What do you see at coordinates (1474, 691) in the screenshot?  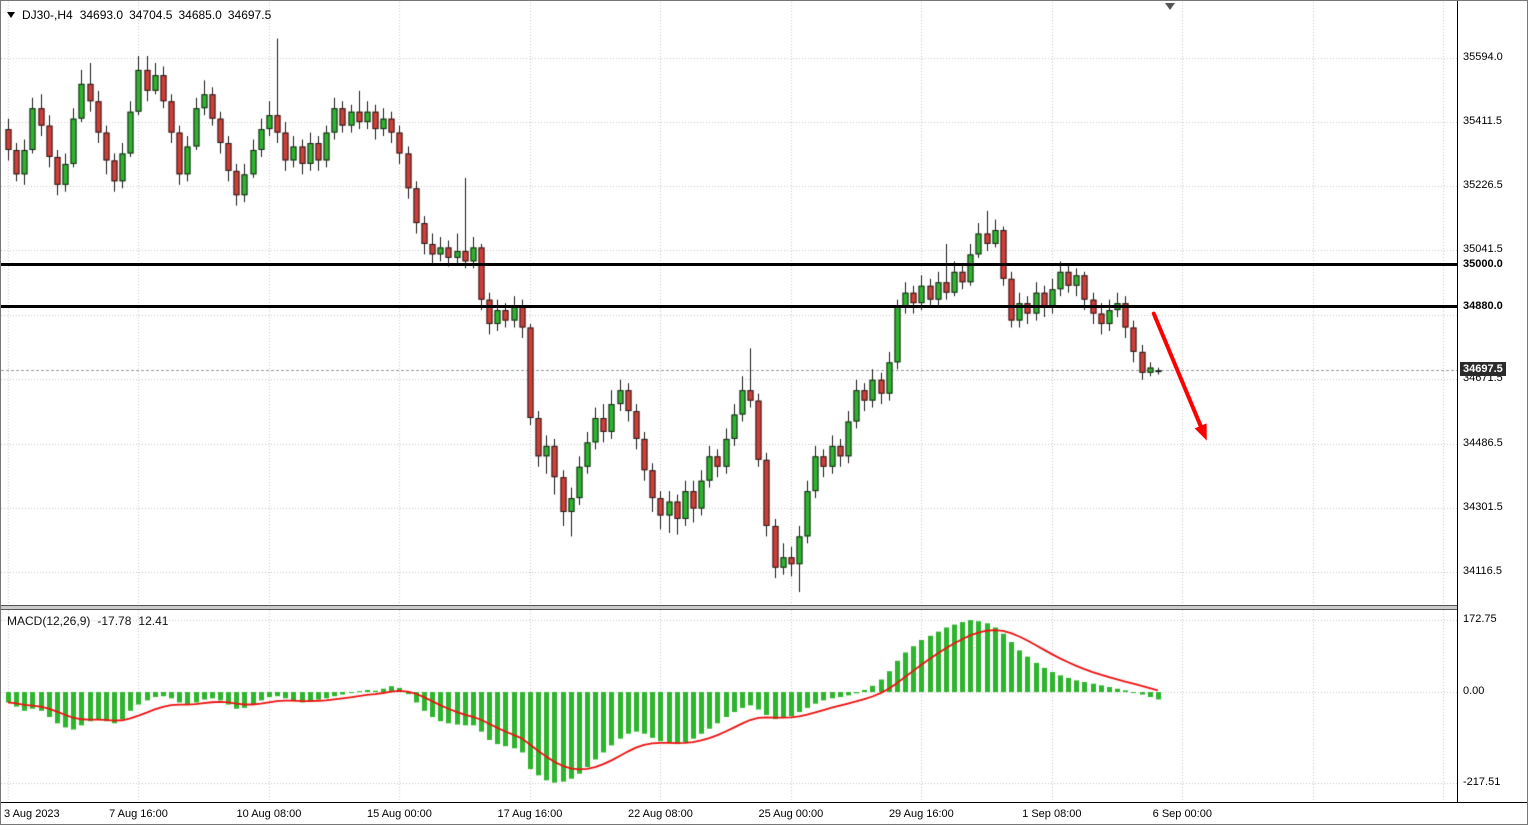 I see `macd-axis-label: 0.00` at bounding box center [1474, 691].